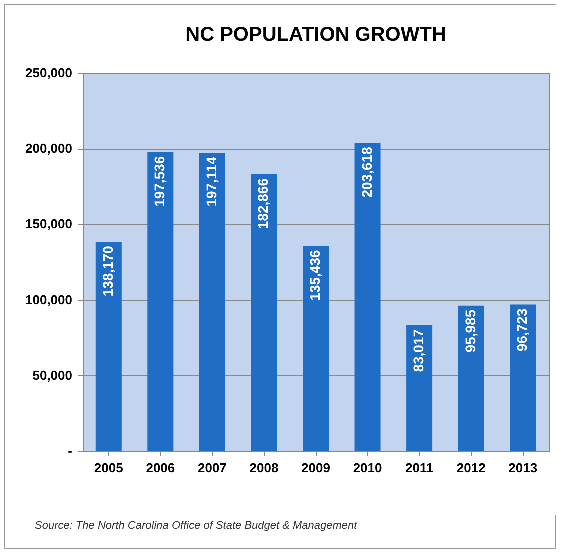 This screenshot has height=555, width=562. Describe the element at coordinates (108, 271) in the screenshot. I see `data-label: 138,170` at that location.